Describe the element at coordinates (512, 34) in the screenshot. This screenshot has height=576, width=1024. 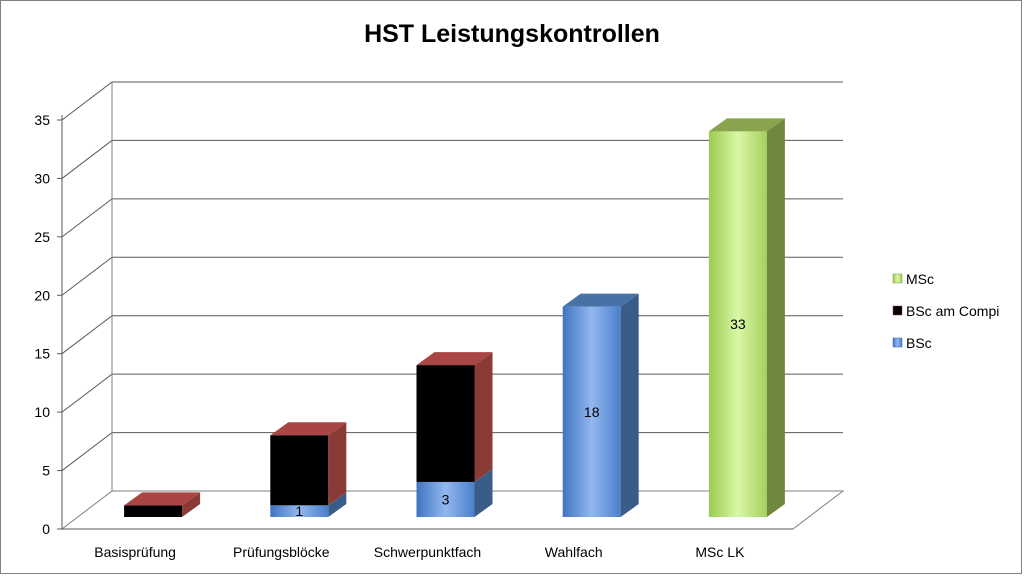
I see `chart-title: HST Leistungskontrollen` at that location.